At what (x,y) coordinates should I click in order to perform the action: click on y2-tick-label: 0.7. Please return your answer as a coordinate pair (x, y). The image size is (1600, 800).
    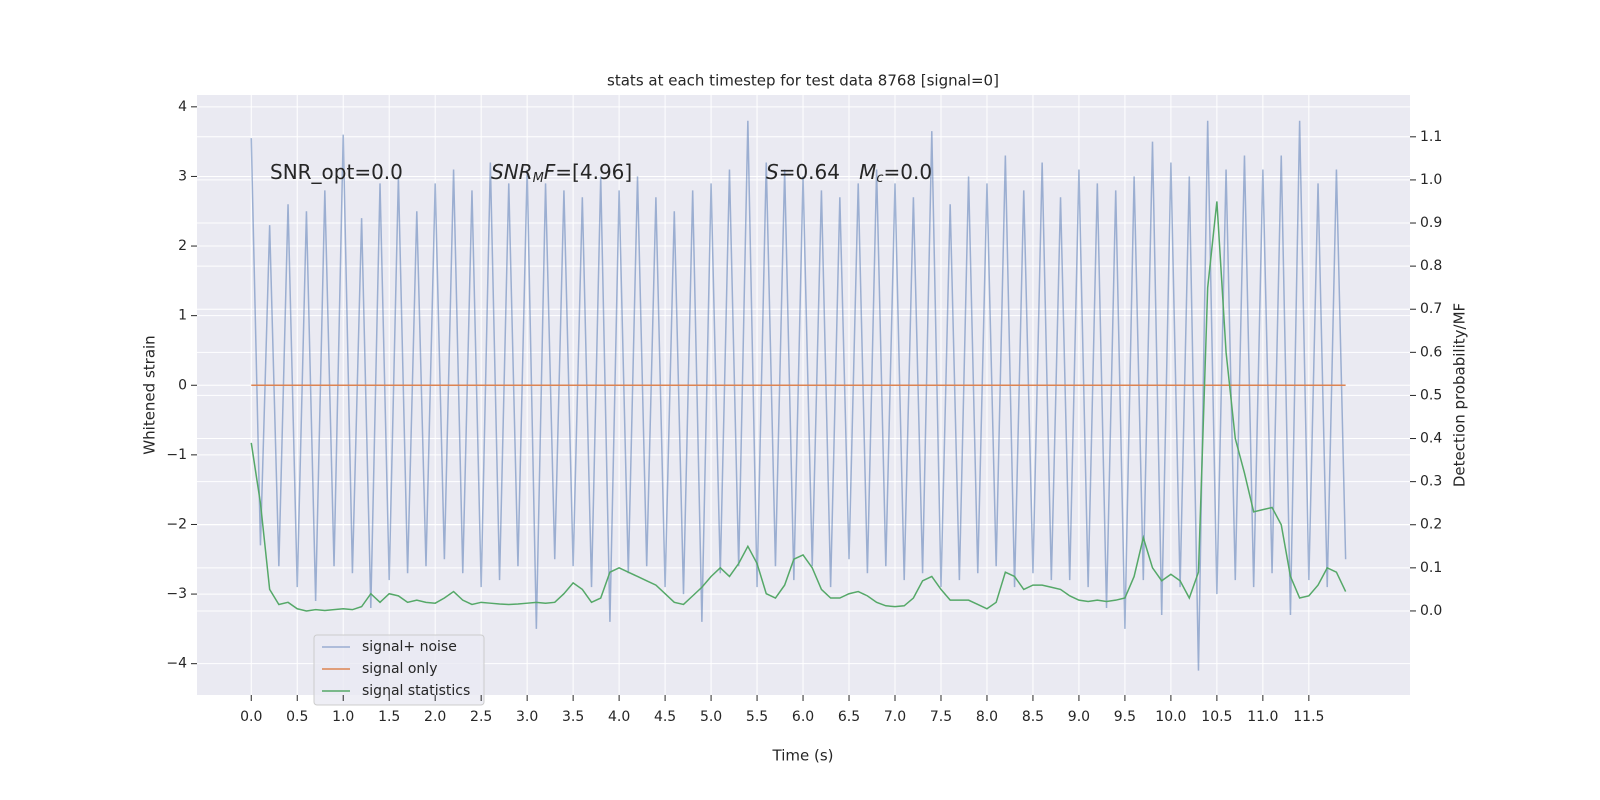
    Looking at the image, I should click on (1431, 309).